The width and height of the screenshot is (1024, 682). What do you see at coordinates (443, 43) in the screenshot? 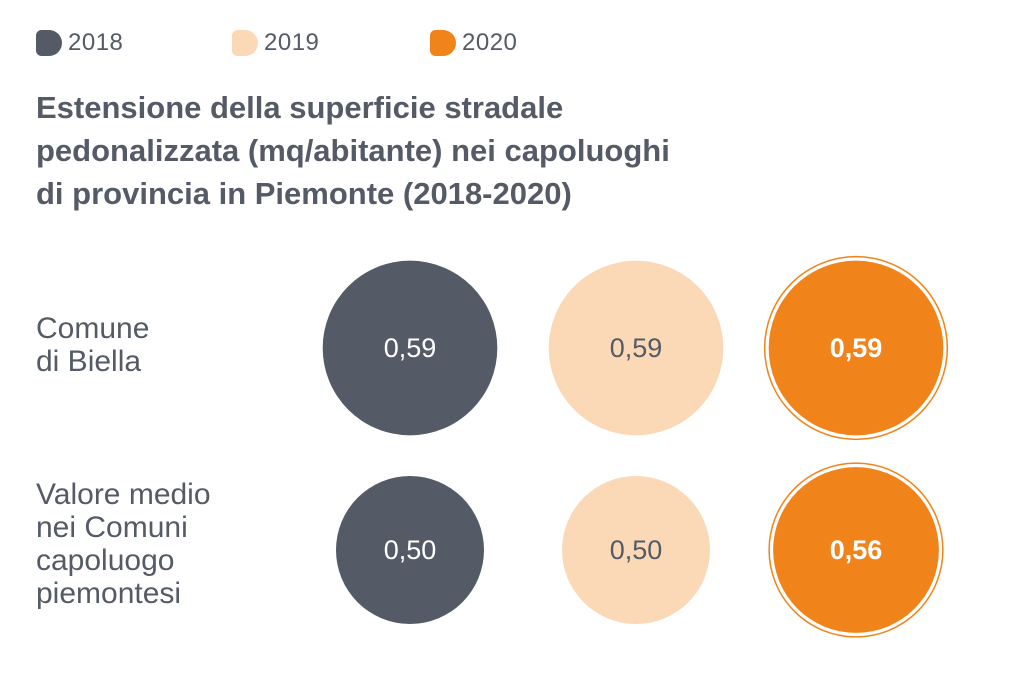
I see `legend-swatch-2020` at bounding box center [443, 43].